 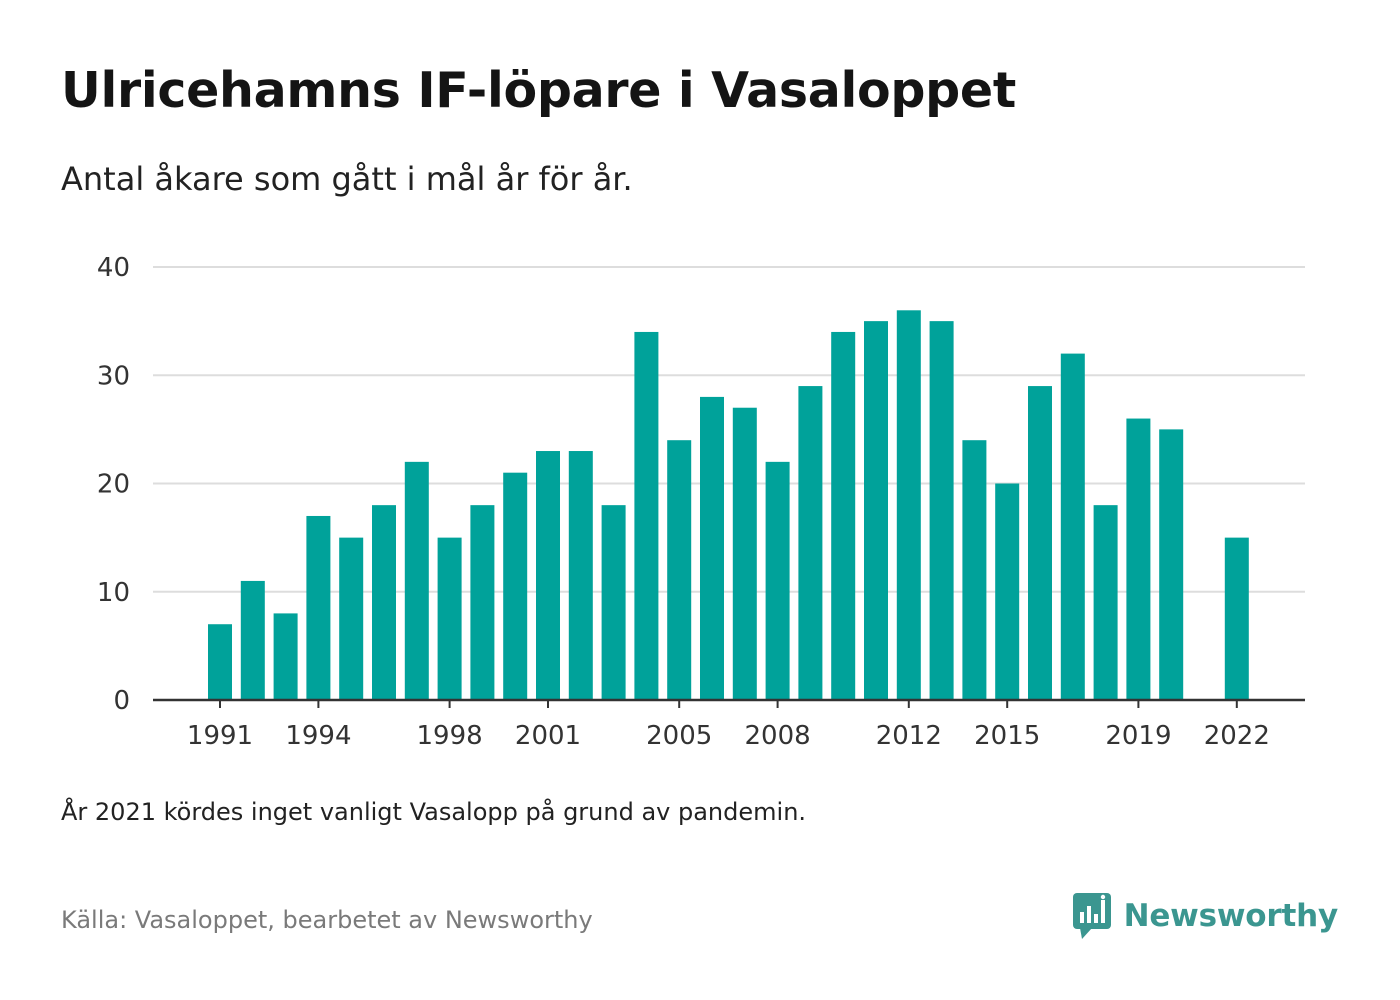 What do you see at coordinates (285, 656) in the screenshot?
I see `bar-1993` at bounding box center [285, 656].